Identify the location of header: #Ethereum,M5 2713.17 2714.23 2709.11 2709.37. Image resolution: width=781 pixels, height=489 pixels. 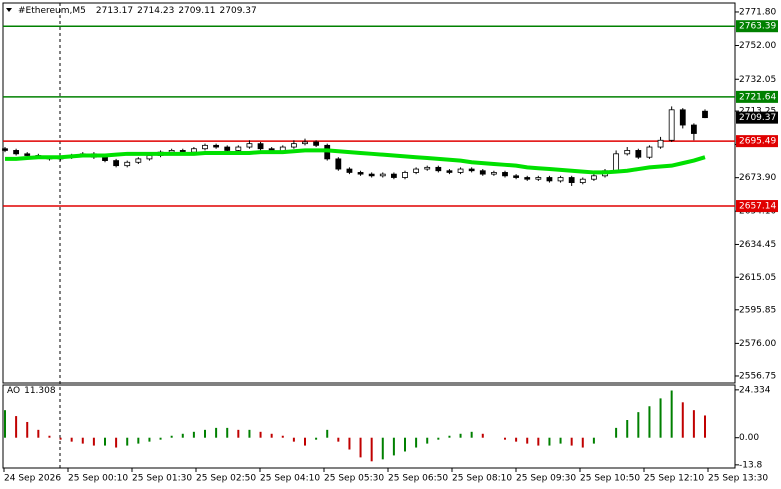
(137, 11).